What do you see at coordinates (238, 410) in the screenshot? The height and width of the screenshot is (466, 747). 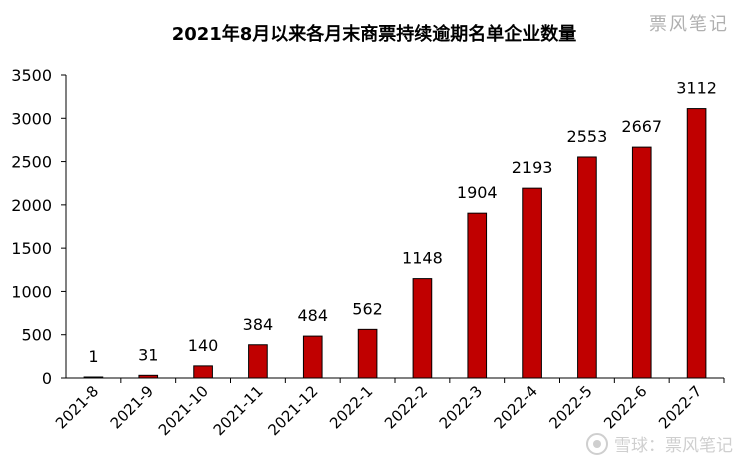 I see `x-tick-label: 2021-11` at bounding box center [238, 410].